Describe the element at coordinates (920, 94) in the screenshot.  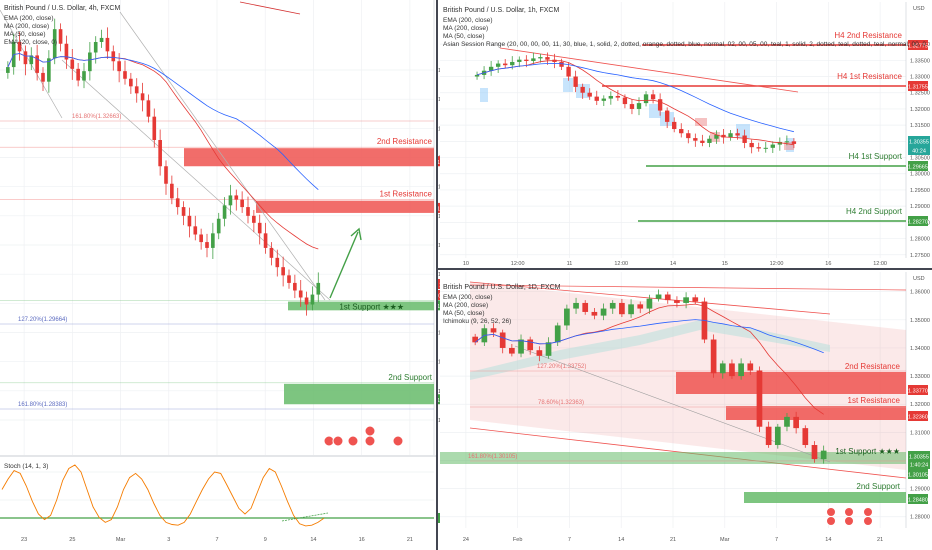
I see `price-tick-label: 1.32500` at that location.